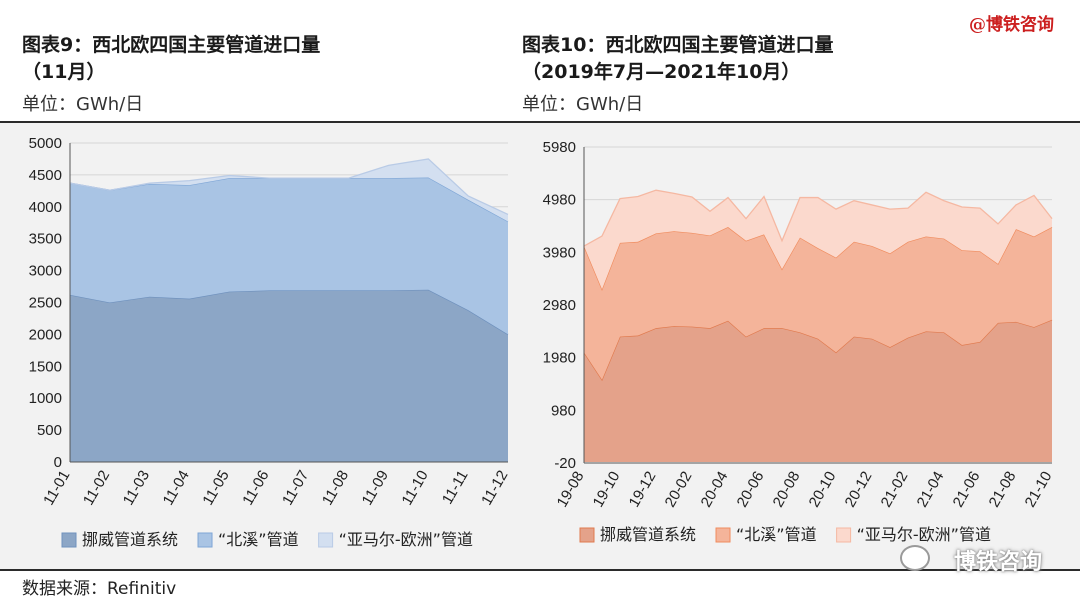  Describe the element at coordinates (751, 490) in the screenshot. I see `right-xtick-label: 20-06` at that location.